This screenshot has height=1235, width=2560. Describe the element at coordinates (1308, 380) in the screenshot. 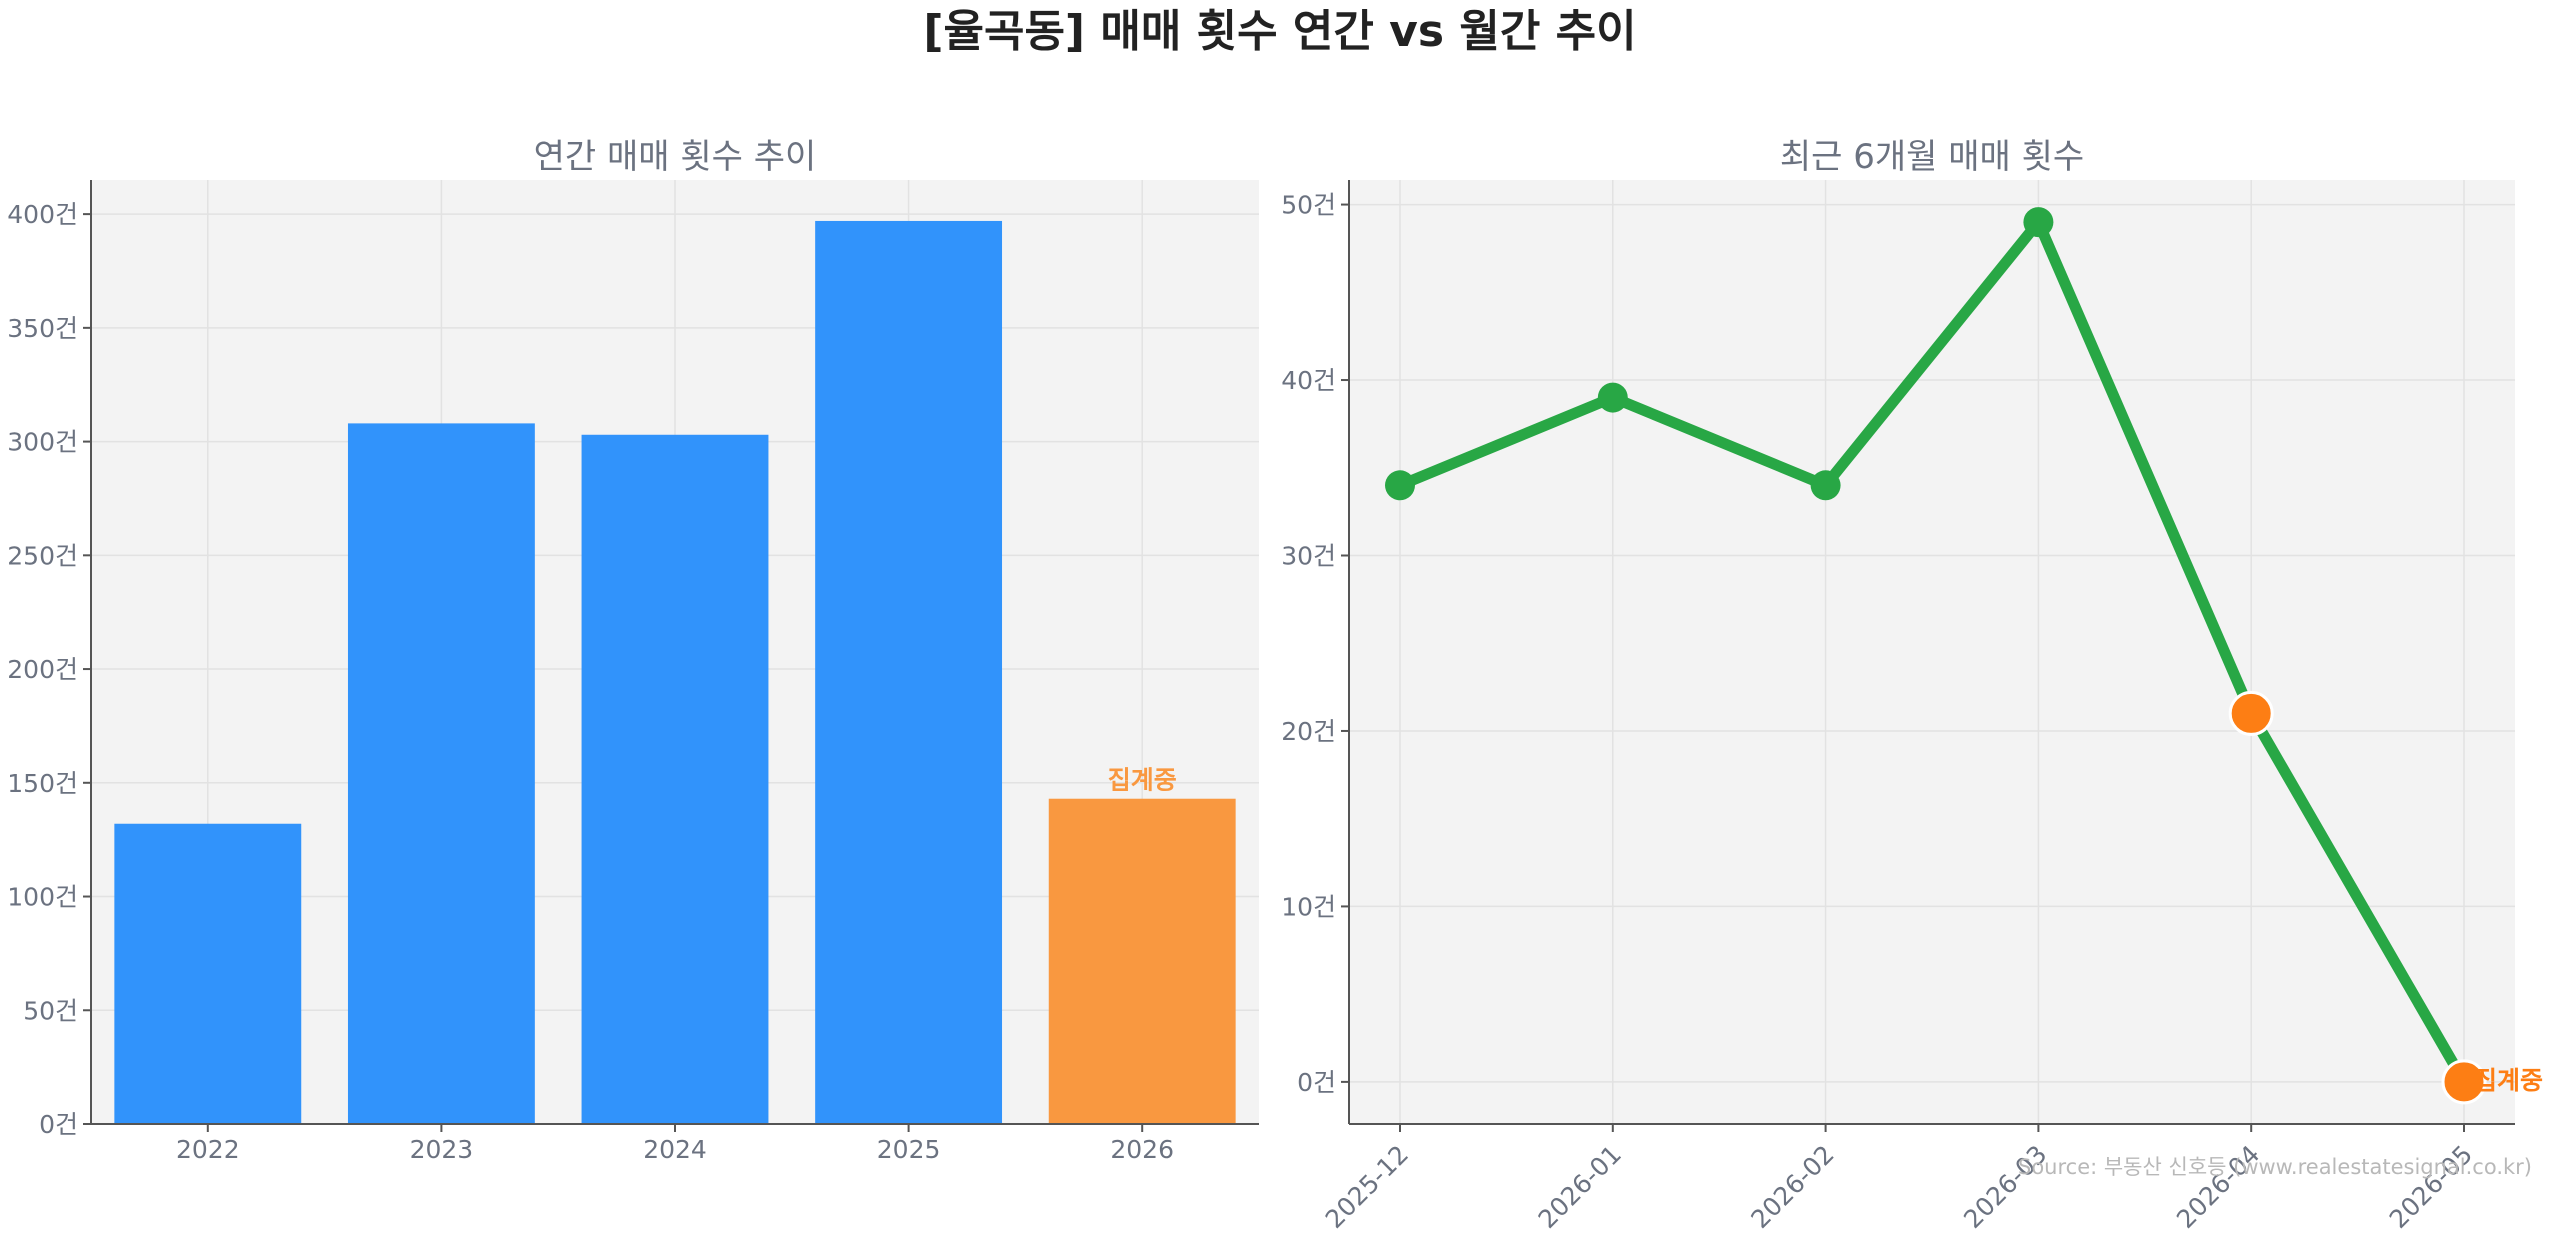

I see `monthly-y-tick-40: 40건` at that location.